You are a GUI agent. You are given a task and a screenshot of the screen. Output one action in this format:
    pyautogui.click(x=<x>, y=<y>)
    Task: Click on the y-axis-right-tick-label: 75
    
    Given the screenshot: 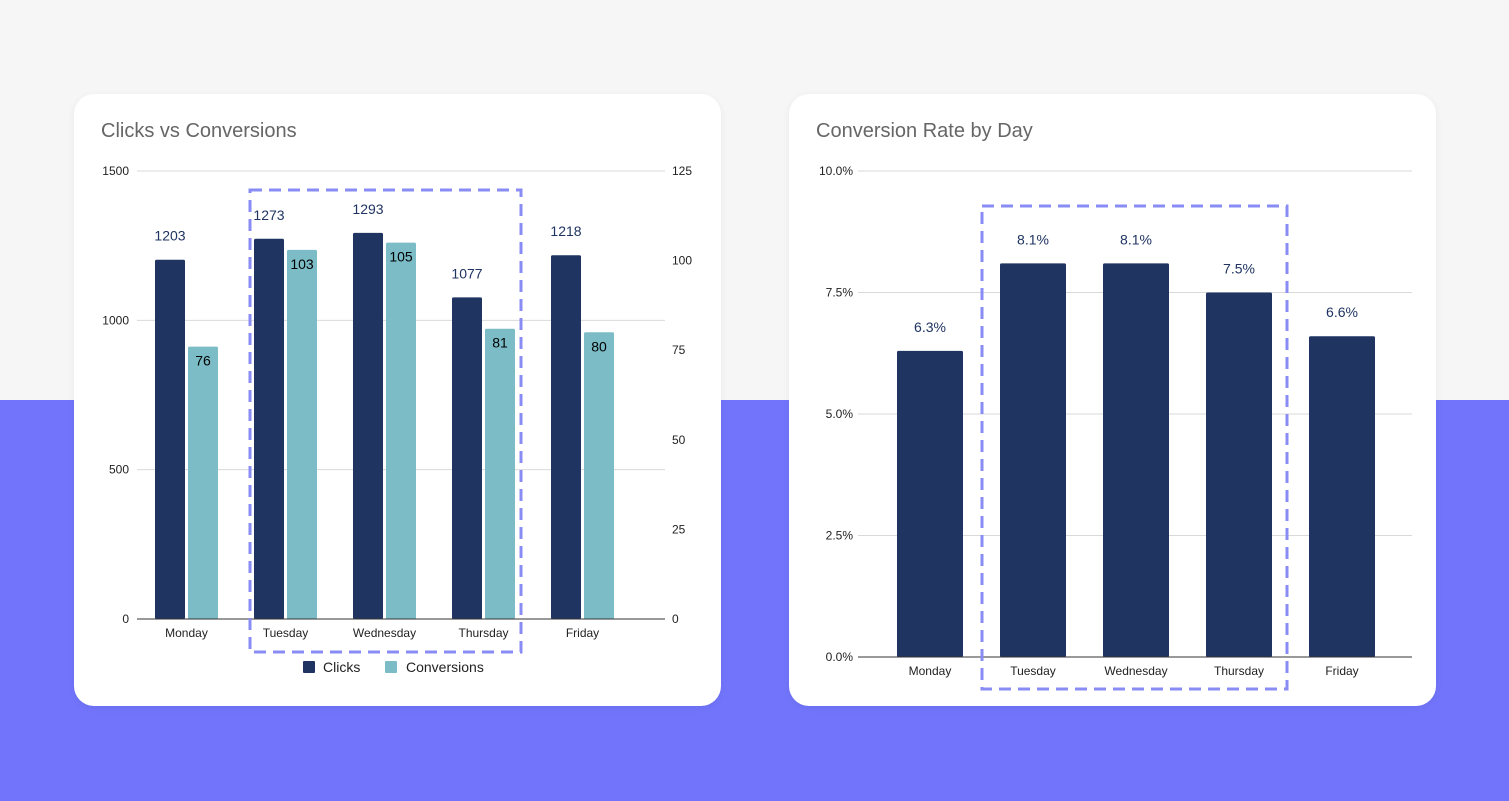 What is the action you would take?
    pyautogui.click(x=679, y=350)
    